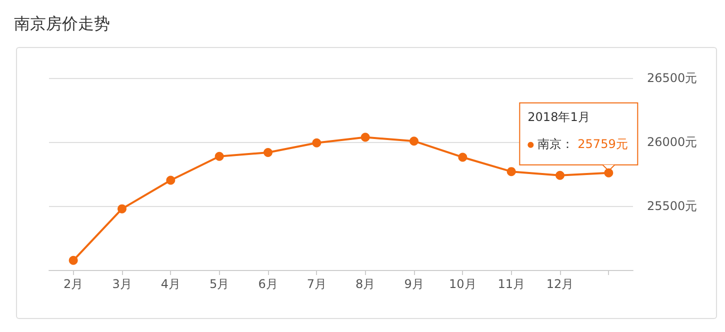 The height and width of the screenshot is (332, 725). Describe the element at coordinates (511, 284) in the screenshot. I see `x-tick-label: 11月` at that location.